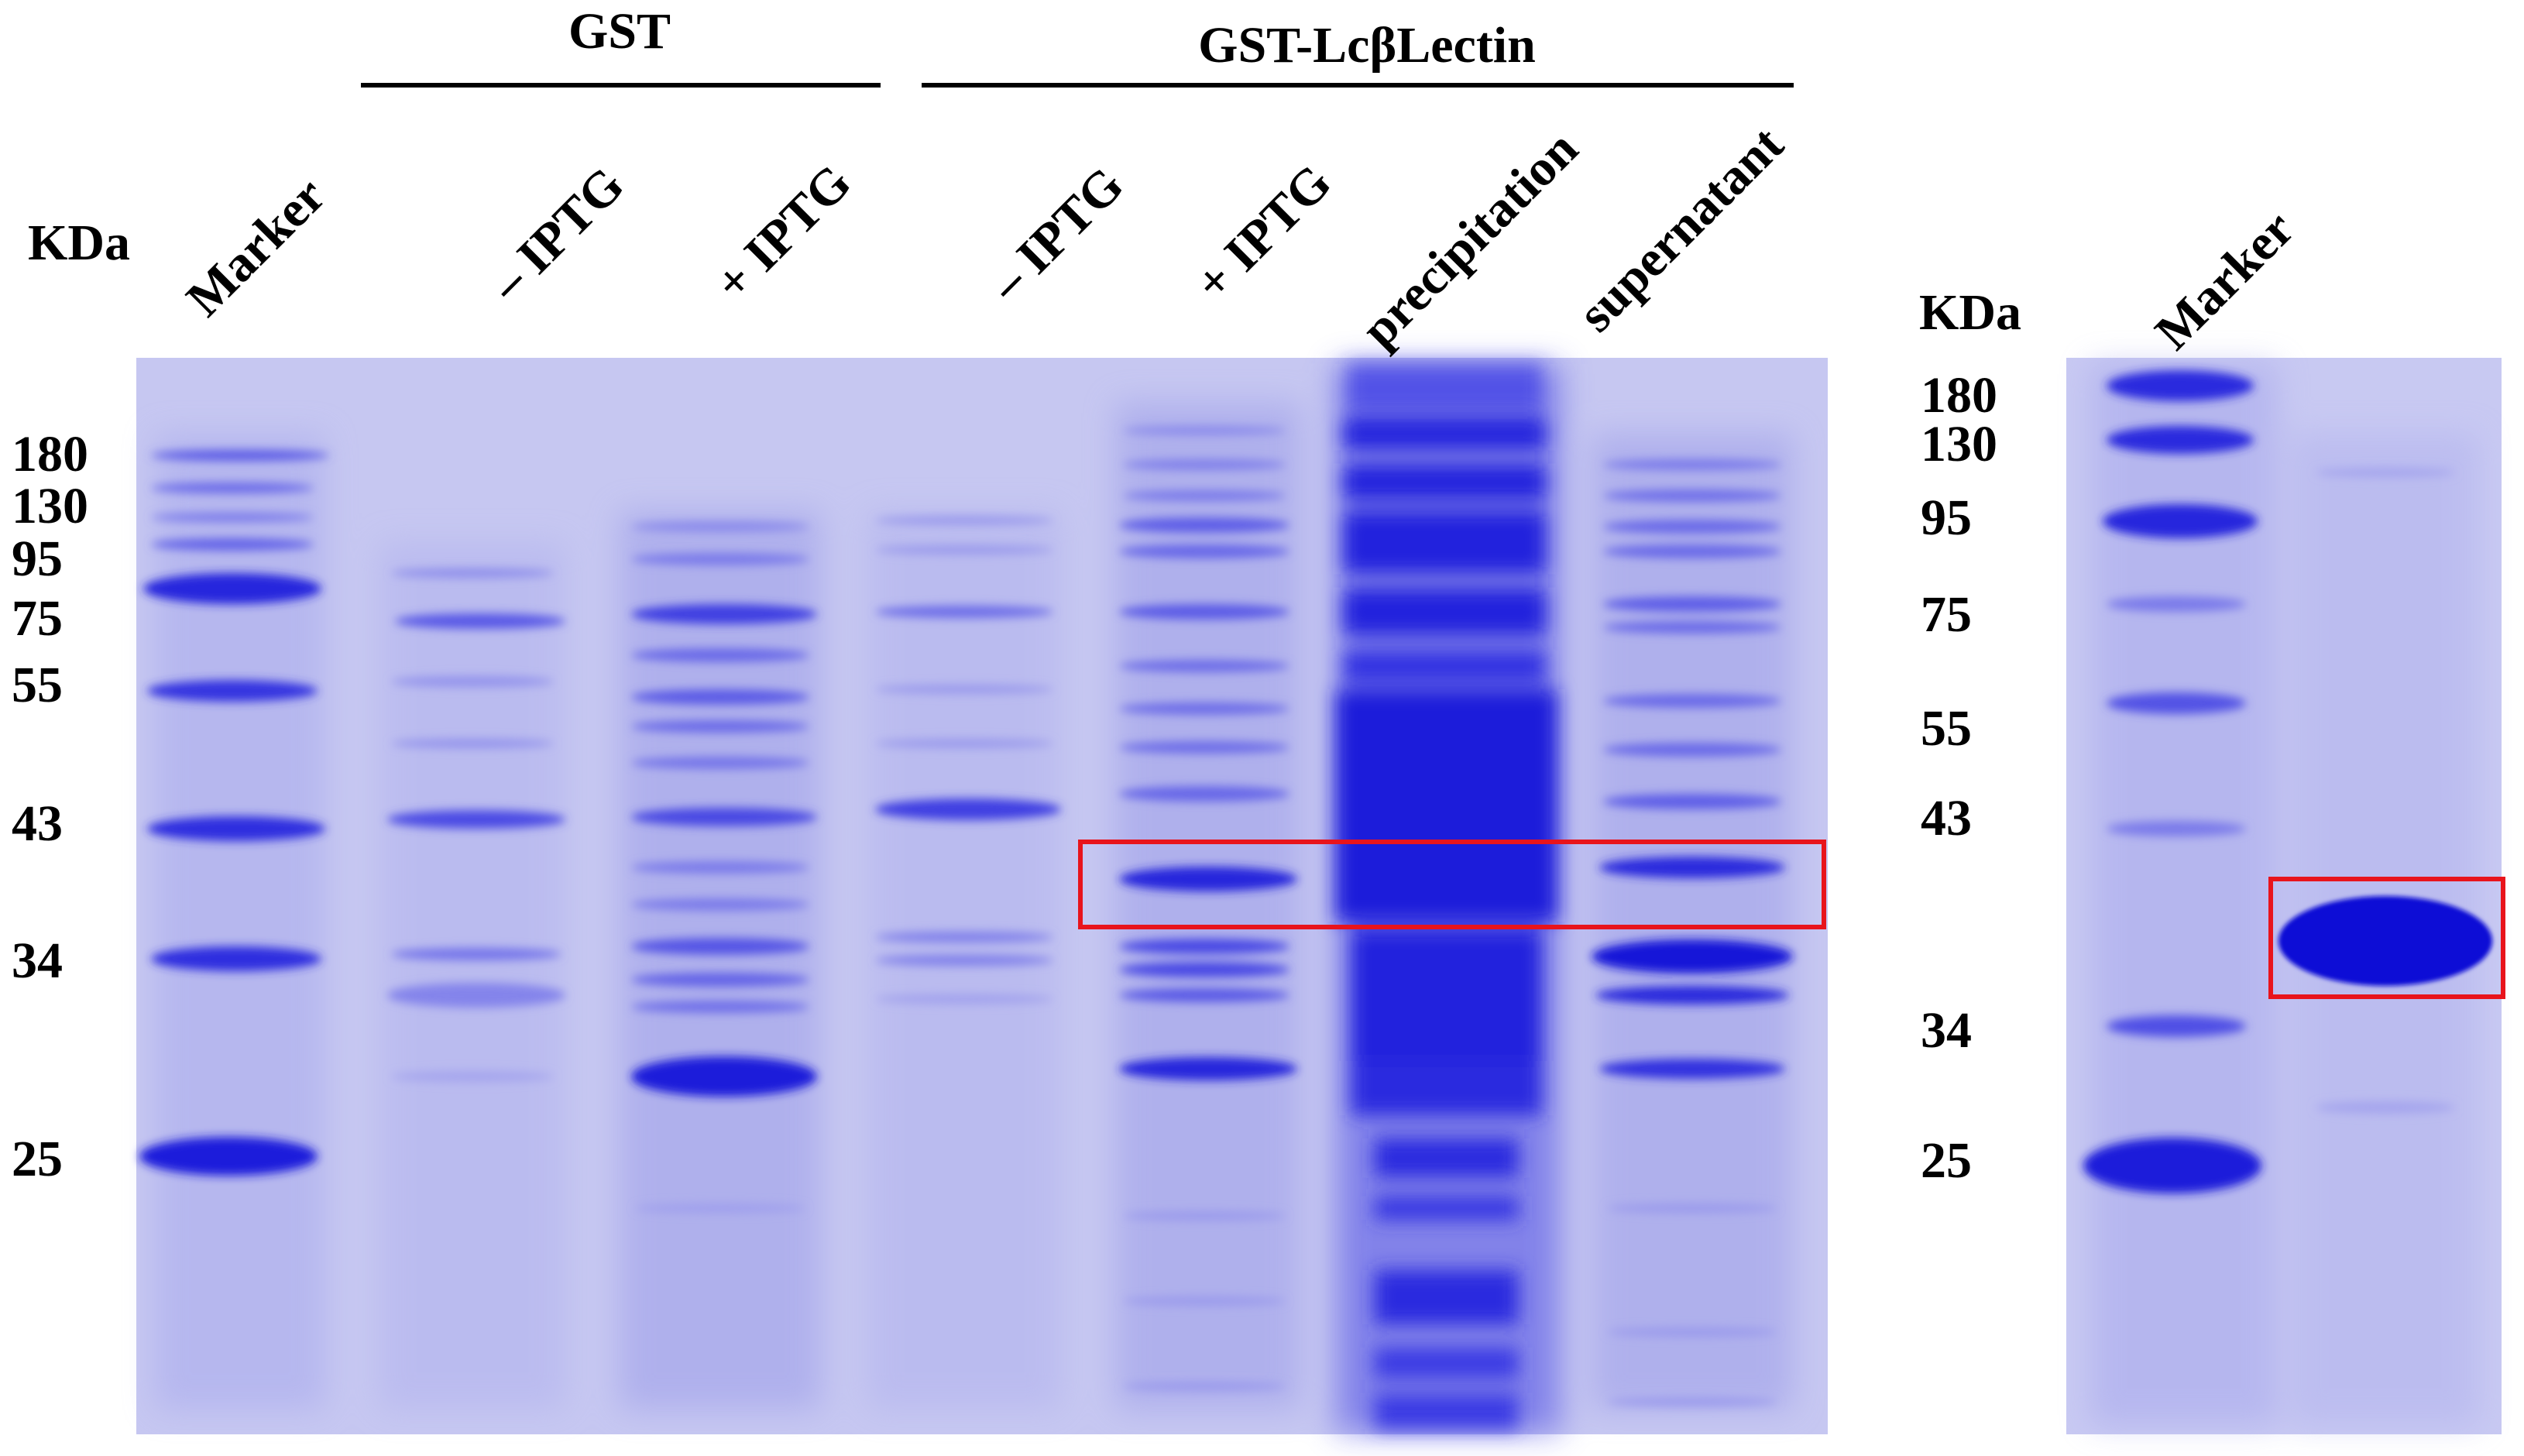 The width and height of the screenshot is (2524, 1456). Describe the element at coordinates (1959, 444) in the screenshot. I see `right-mw-label-130: 130` at that location.